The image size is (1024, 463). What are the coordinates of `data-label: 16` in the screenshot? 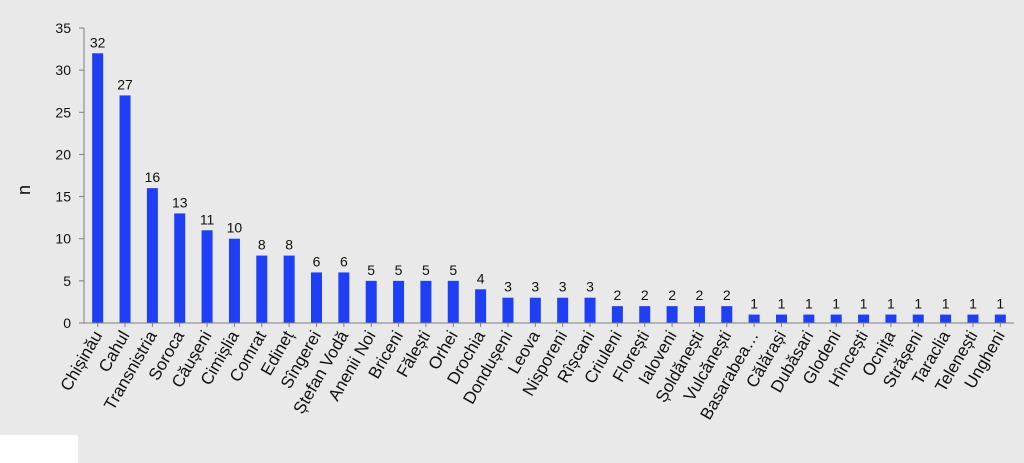 It's located at (153, 177).